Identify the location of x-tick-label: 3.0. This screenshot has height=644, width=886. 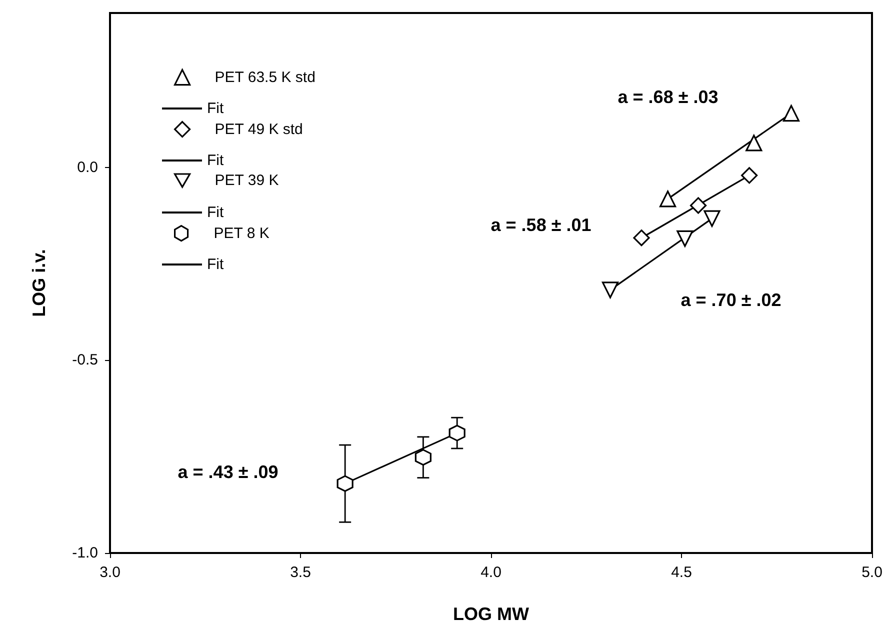
(110, 572).